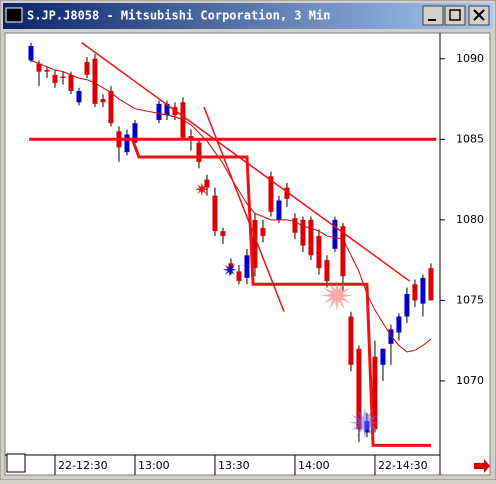 This screenshot has width=496, height=484. I want to click on x-tick-label: 22-12:30, so click(83, 465).